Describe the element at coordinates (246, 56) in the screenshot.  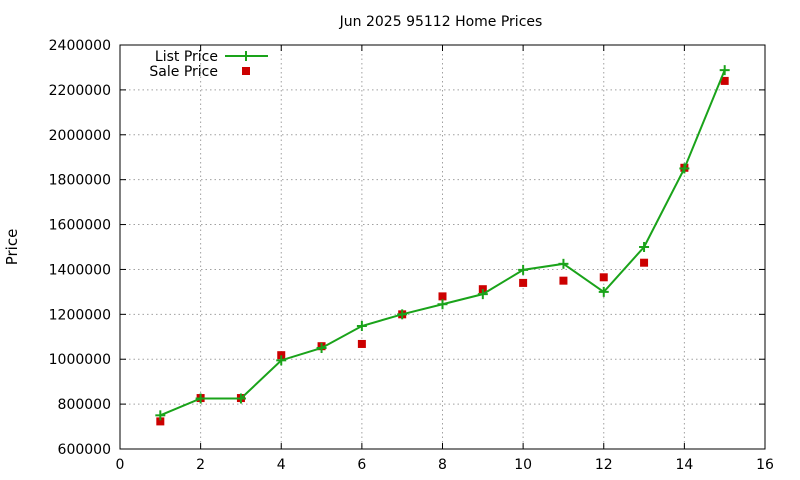
I see `legend-swatch-list-marker` at that location.